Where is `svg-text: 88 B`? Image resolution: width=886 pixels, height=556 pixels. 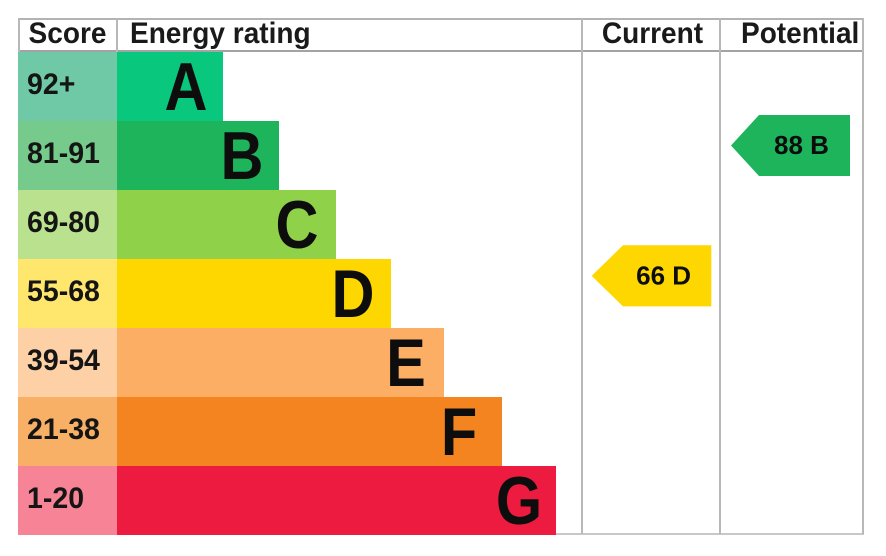 svg-text: 88 B is located at coordinates (801, 145).